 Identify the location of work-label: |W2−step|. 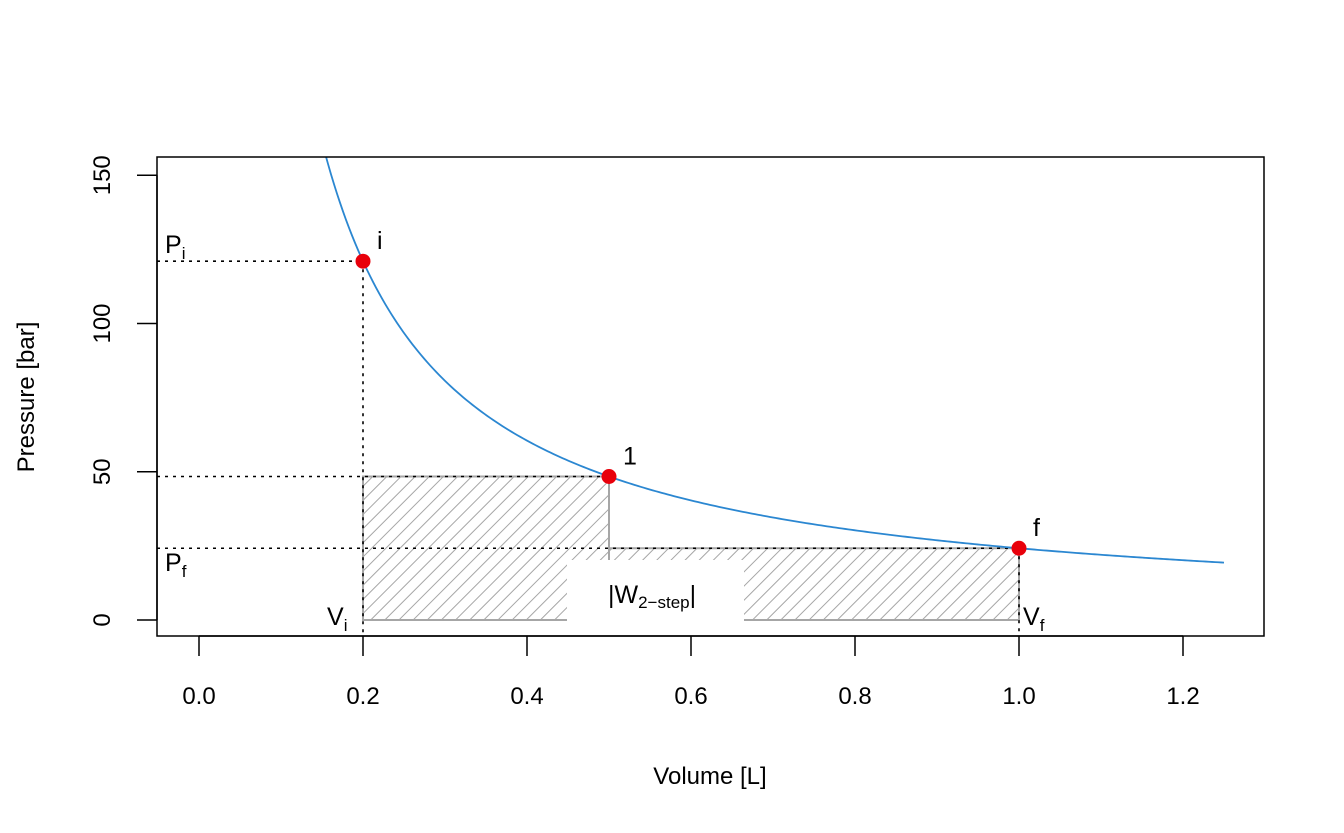
(652, 596).